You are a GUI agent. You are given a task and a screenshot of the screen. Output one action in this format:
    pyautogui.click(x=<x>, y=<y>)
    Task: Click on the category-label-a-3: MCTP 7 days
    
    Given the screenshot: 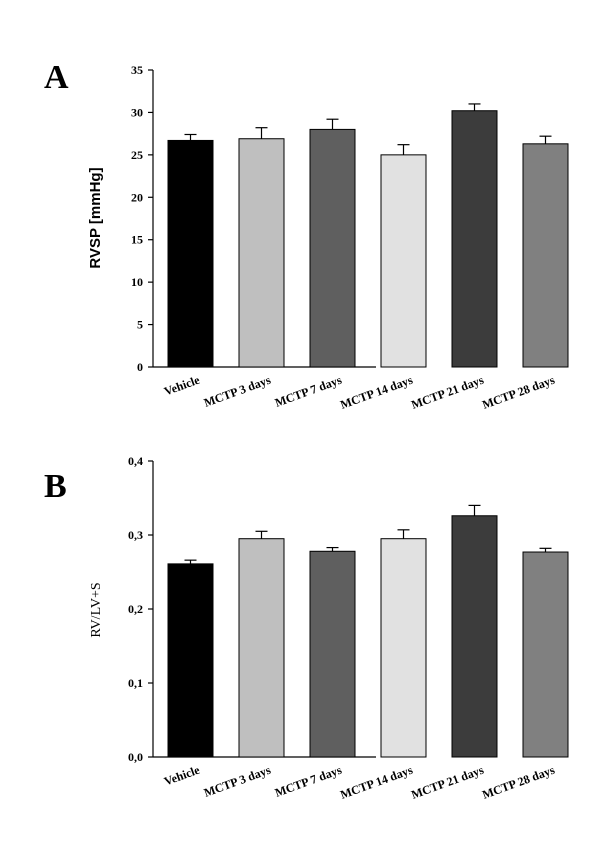 What is the action you would take?
    pyautogui.click(x=308, y=391)
    